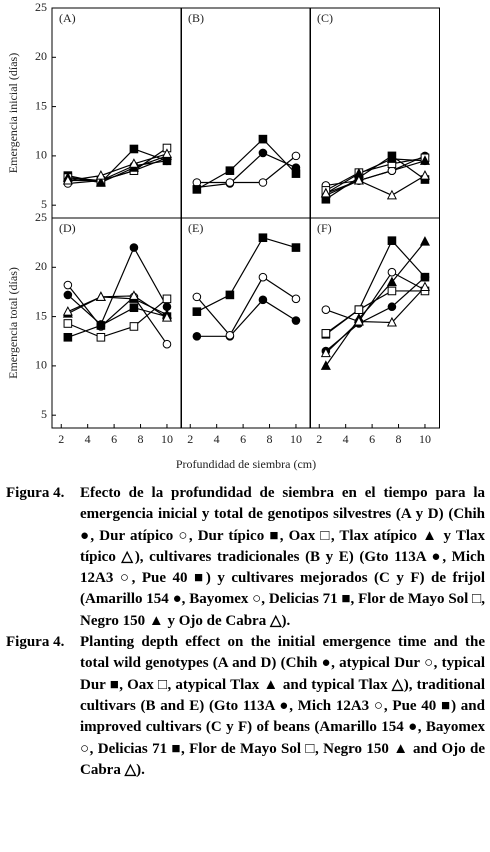  Describe the element at coordinates (13, 113) in the screenshot. I see `y-axis-label: Emergencia inicial (días)` at that location.